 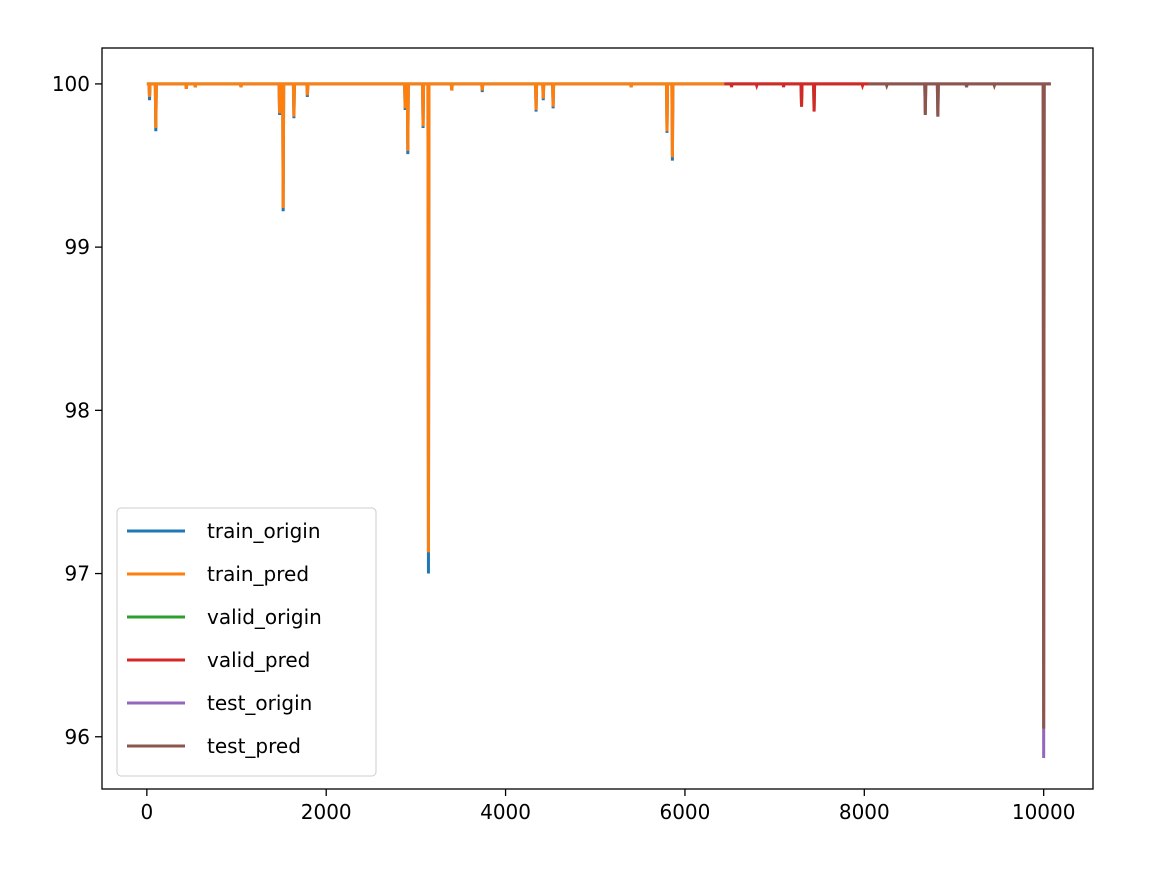 I want to click on legend-label-valid-origin: valid_origin, so click(x=264, y=617).